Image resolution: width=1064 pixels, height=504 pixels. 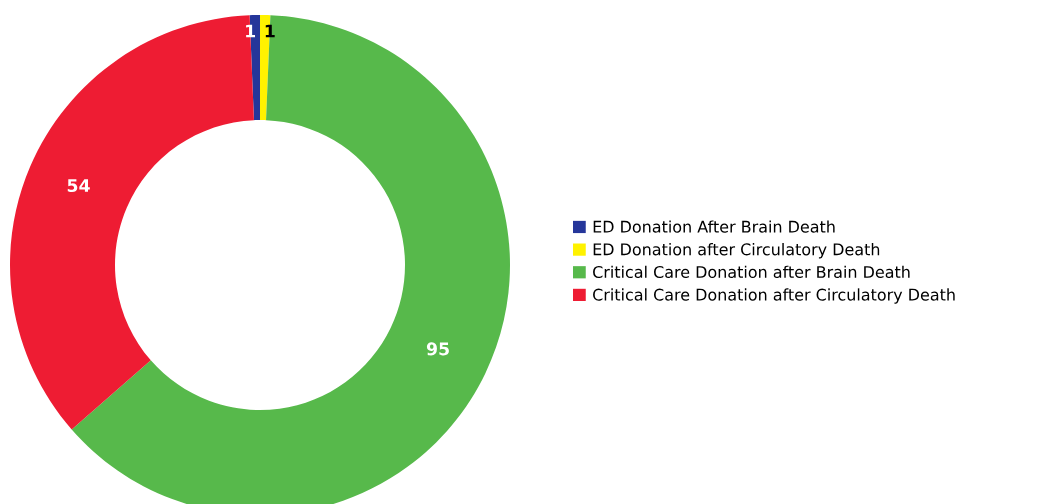 I want to click on data-label: 95, so click(x=437, y=349).